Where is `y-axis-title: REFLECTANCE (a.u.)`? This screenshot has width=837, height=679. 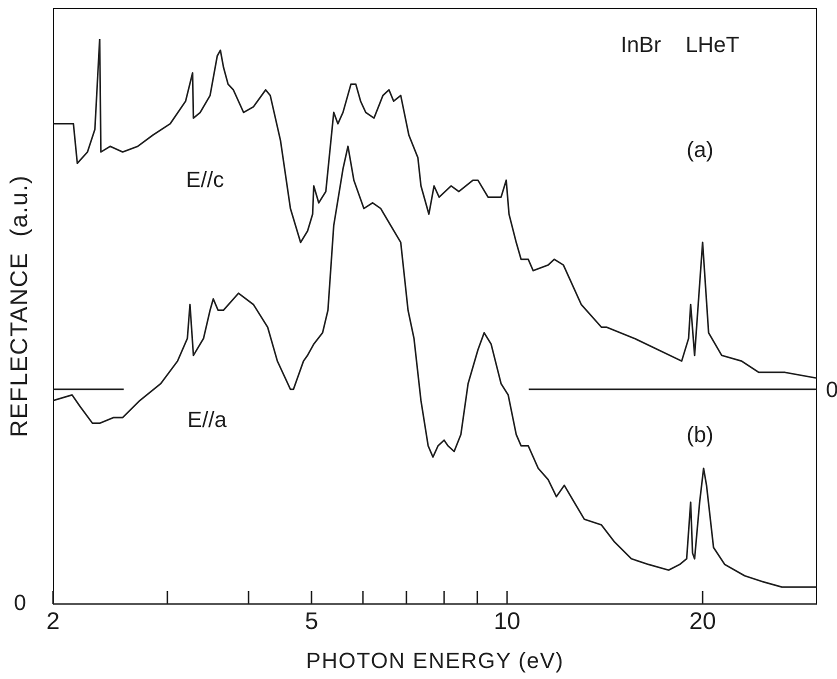 y-axis-title: REFLECTANCE (a.u.) is located at coordinates (20, 306).